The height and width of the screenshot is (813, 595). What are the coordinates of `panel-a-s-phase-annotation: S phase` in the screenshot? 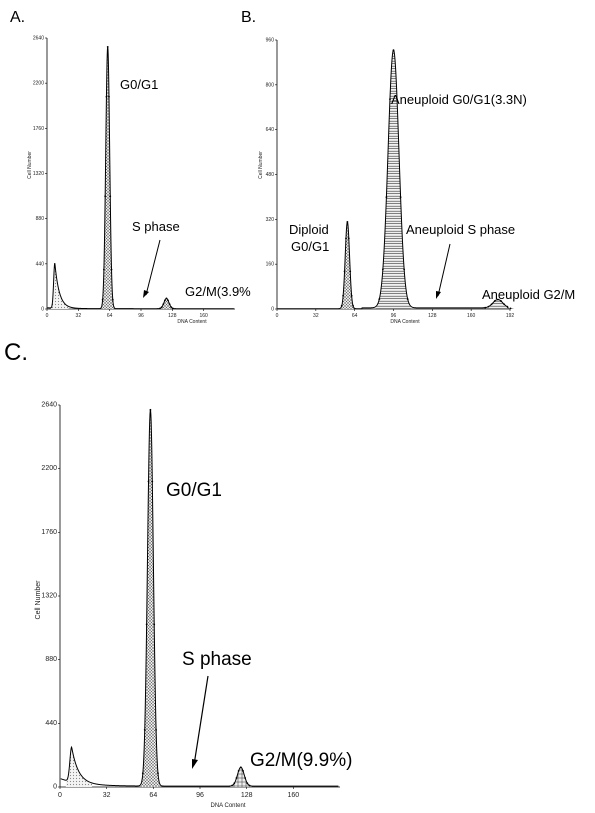 It's located at (156, 226).